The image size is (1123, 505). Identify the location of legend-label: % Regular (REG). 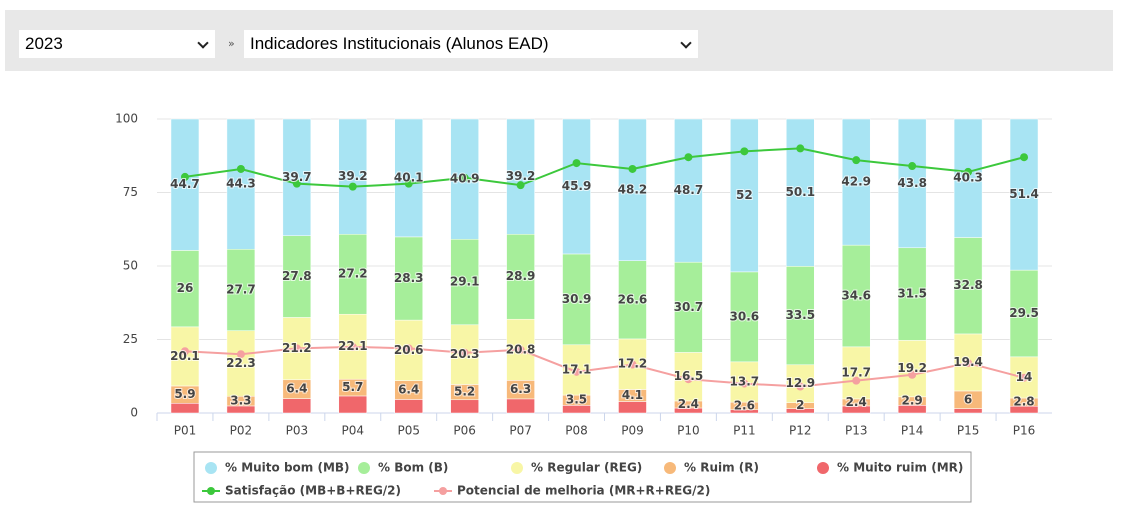
(586, 468).